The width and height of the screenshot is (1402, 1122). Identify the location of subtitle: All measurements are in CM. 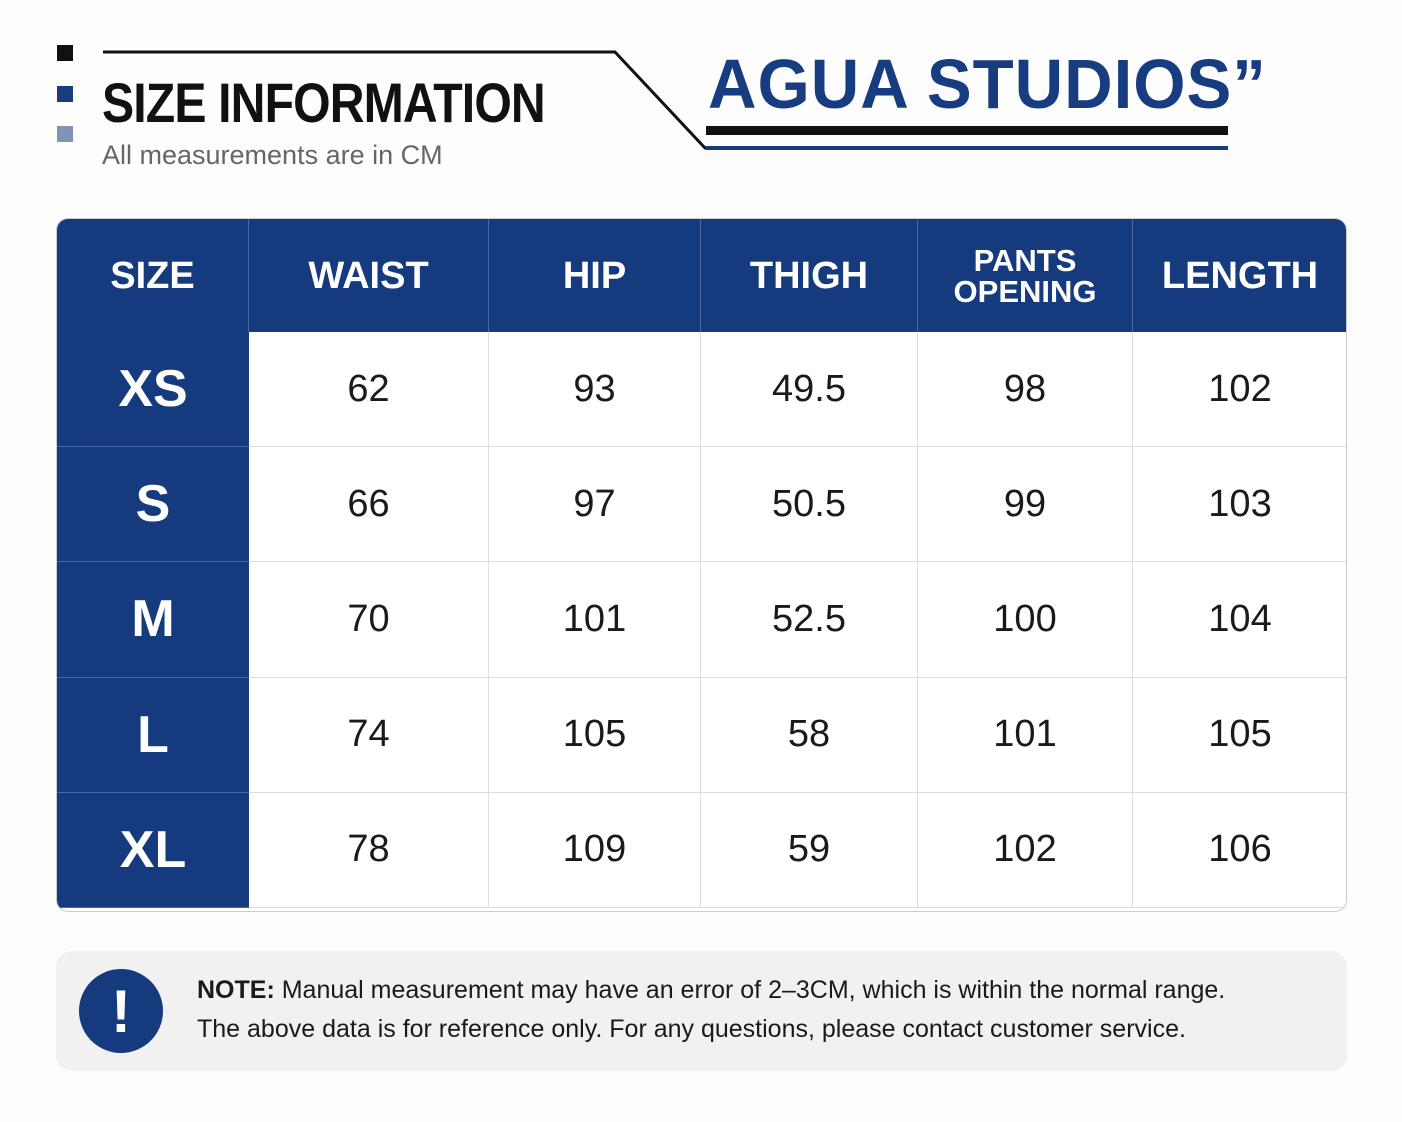
(272, 155).